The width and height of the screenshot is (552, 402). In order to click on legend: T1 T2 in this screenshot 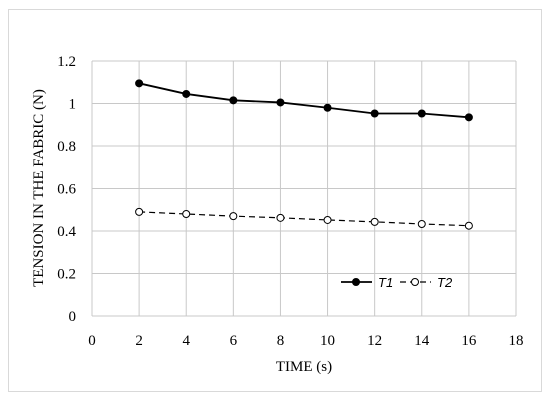, I will do `click(397, 282)`.